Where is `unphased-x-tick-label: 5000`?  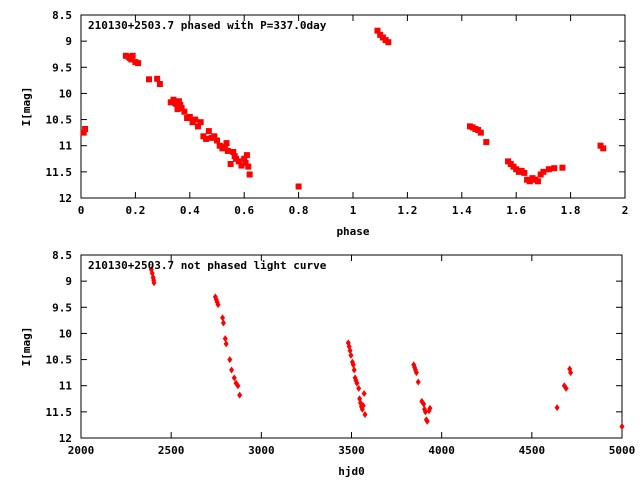
unphased-x-tick-label: 5000 is located at coordinates (622, 450).